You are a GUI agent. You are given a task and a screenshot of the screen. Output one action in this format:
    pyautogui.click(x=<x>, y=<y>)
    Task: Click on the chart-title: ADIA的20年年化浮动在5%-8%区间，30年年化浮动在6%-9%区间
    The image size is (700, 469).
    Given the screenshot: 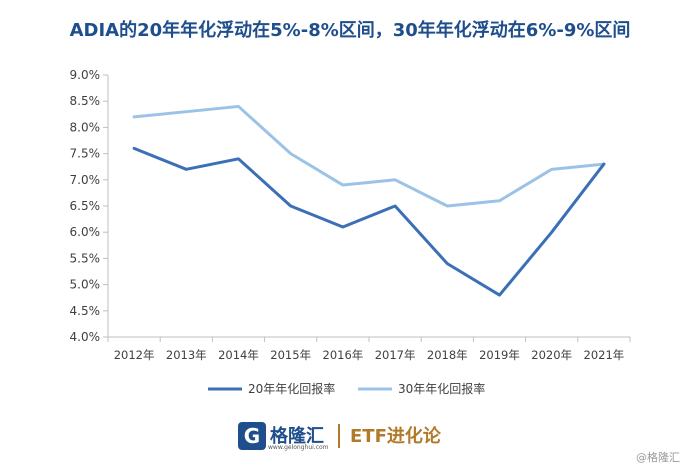 What is the action you would take?
    pyautogui.click(x=350, y=30)
    